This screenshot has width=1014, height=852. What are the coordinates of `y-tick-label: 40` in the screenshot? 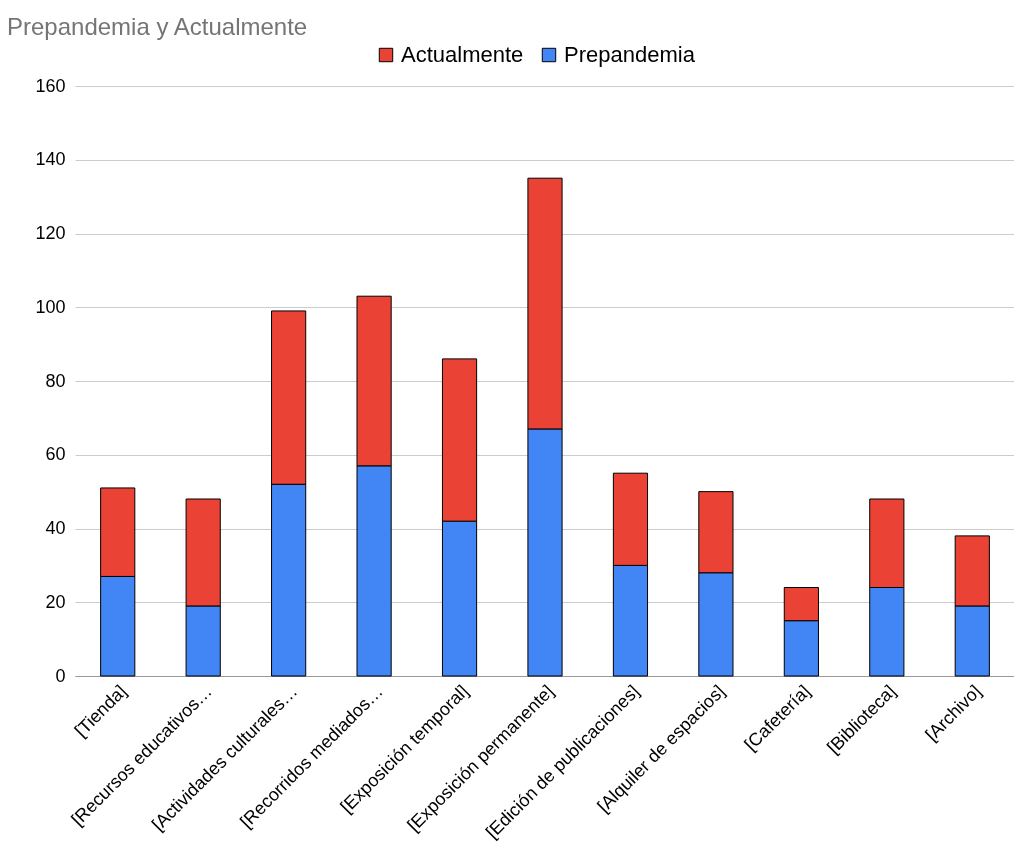 It's located at (55, 528).